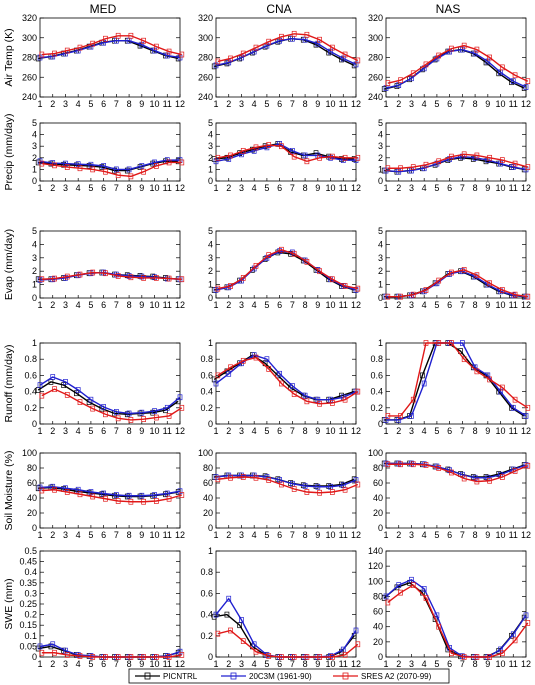 This screenshot has width=535, height=685. What do you see at coordinates (448, 9) in the screenshot?
I see `column-title-nas: NAS` at bounding box center [448, 9].